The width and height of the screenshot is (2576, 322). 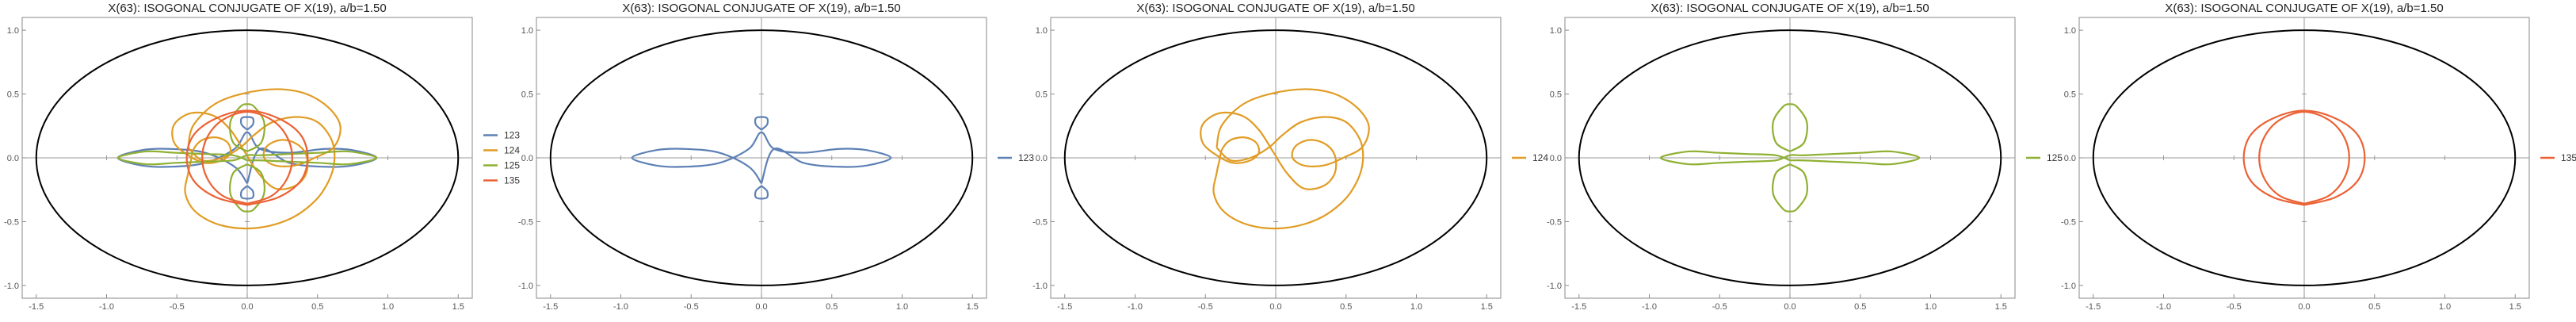 What do you see at coordinates (1540, 157) in the screenshot?
I see `legend-label: 124` at bounding box center [1540, 157].